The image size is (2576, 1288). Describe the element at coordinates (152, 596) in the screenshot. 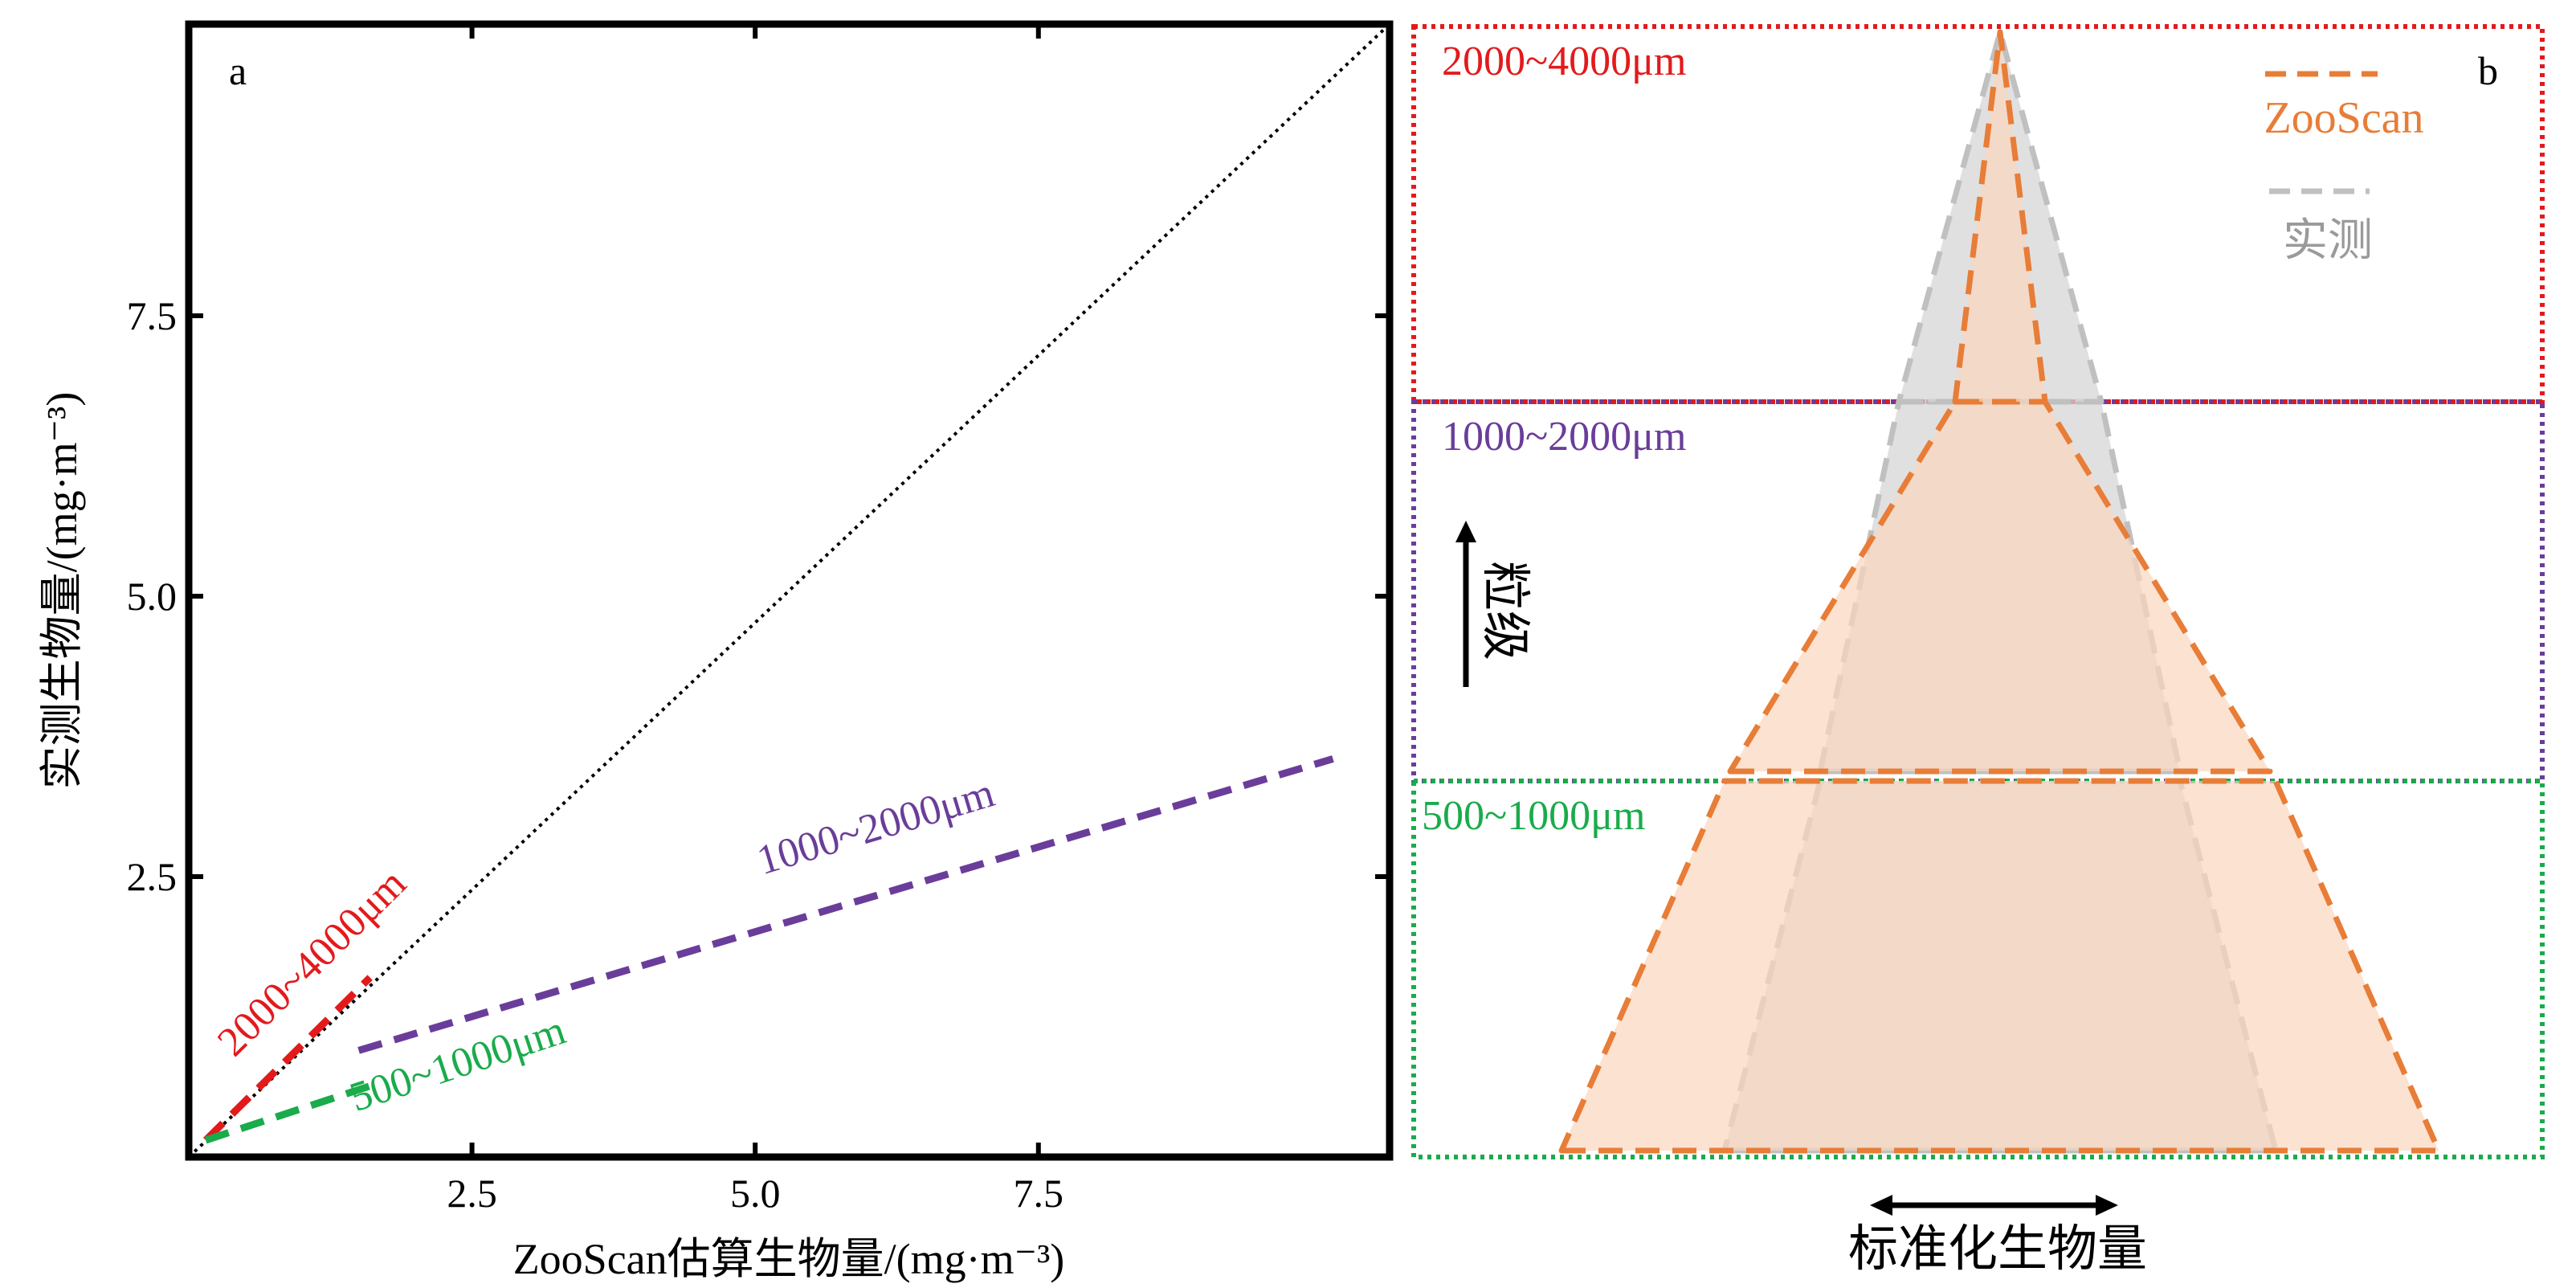

I see `y-tick-label: 5.0` at that location.